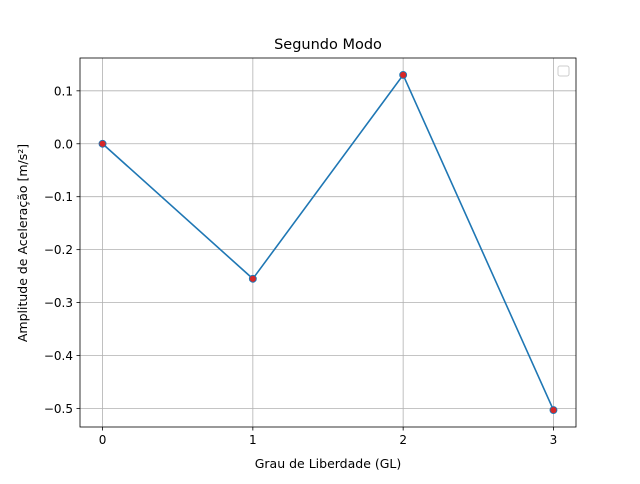  I want to click on legend-box, so click(563, 71).